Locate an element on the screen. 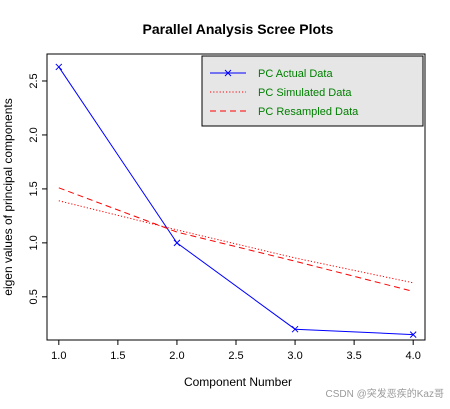 This screenshot has width=450, height=409. legend-label: PC Actual Data is located at coordinates (295, 74).